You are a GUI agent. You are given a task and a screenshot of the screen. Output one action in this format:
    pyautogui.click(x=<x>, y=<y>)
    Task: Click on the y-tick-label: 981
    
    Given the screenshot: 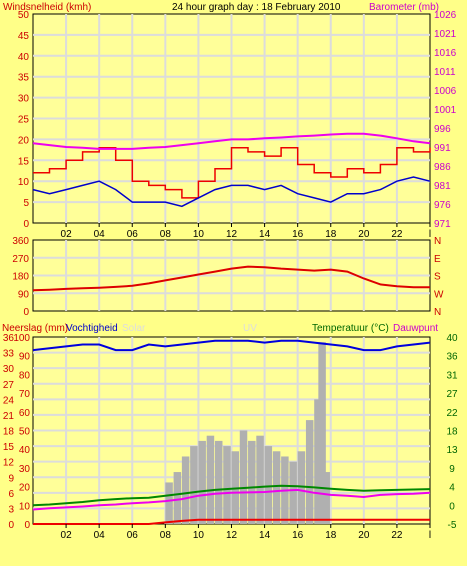 What is the action you would take?
    pyautogui.click(x=442, y=186)
    